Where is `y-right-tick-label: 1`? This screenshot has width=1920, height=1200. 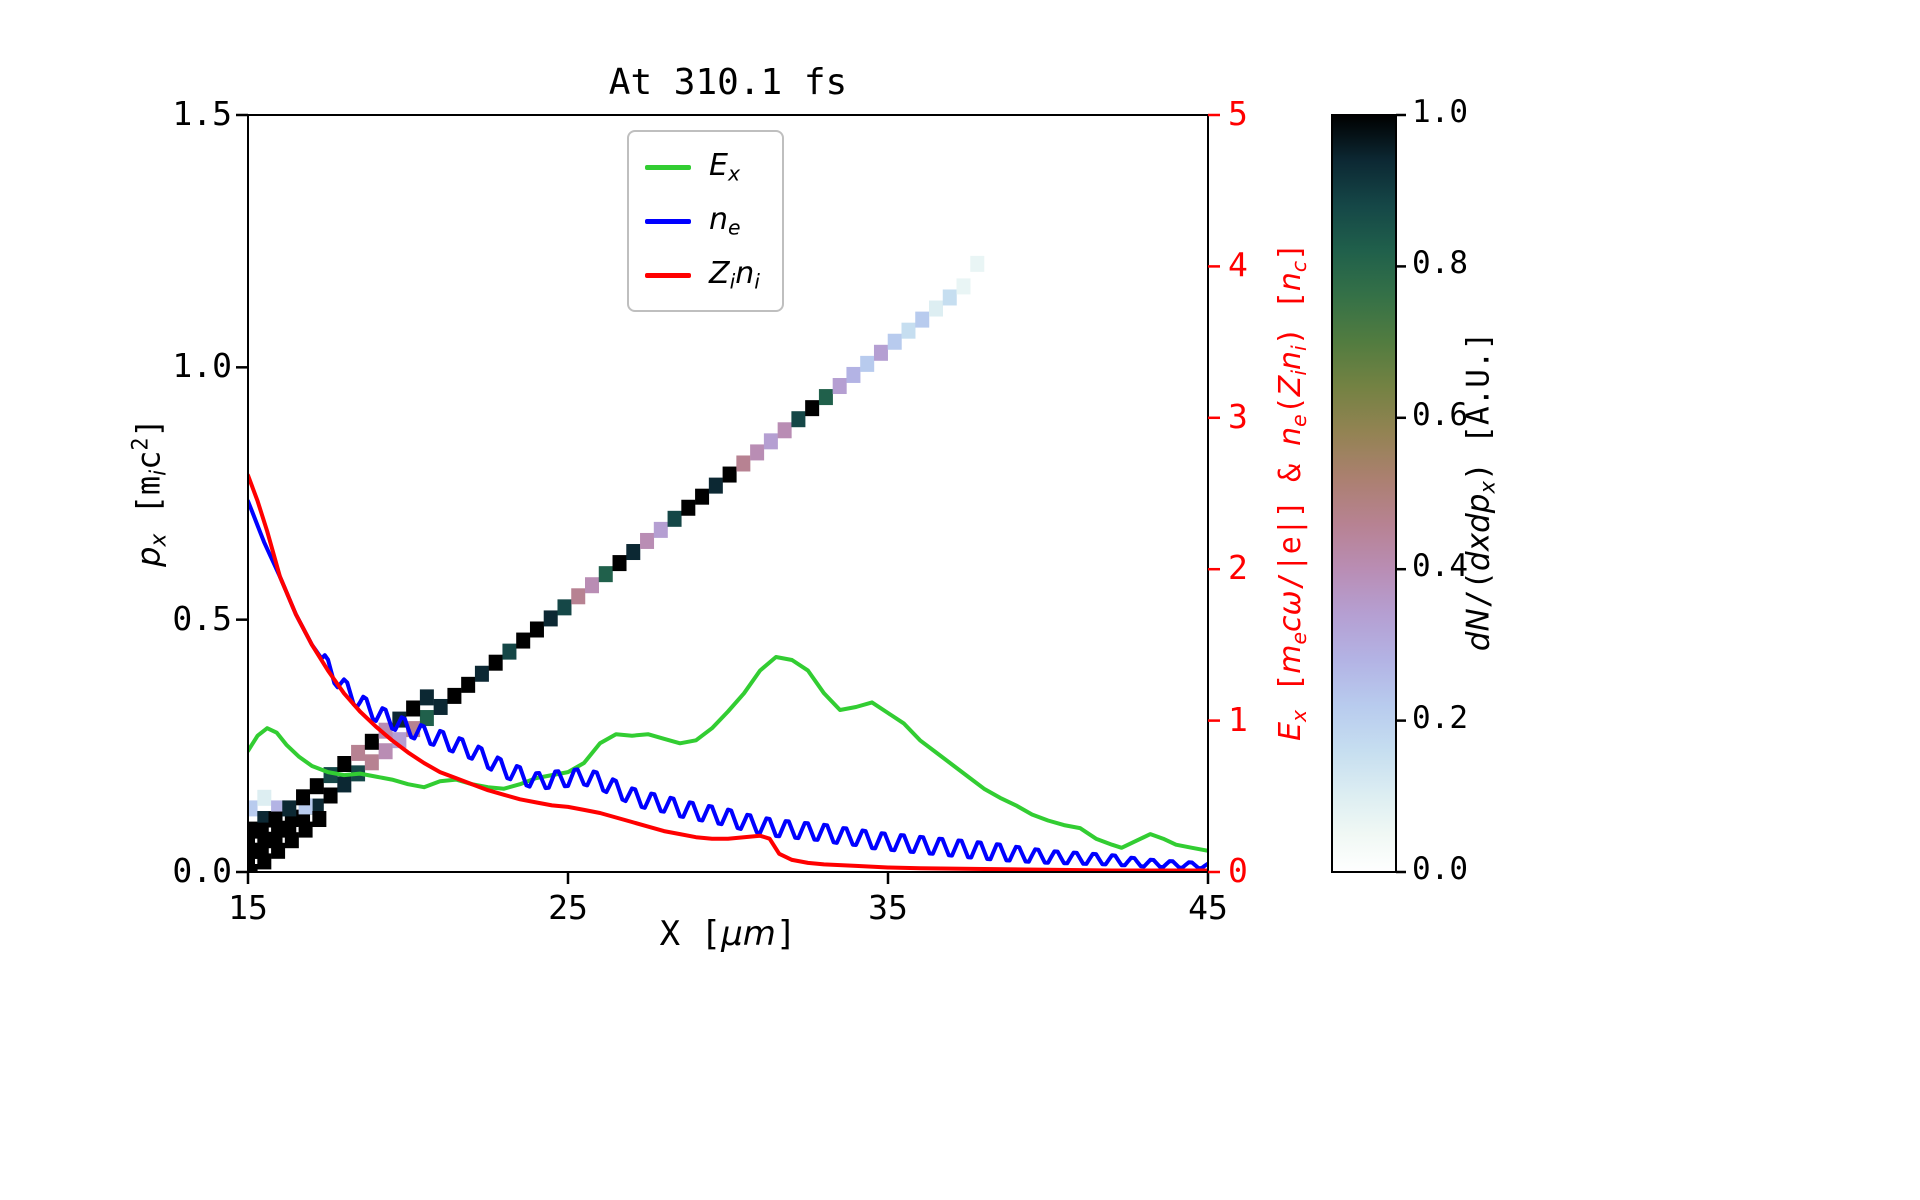 y-right-tick-label: 1 is located at coordinates (1238, 719).